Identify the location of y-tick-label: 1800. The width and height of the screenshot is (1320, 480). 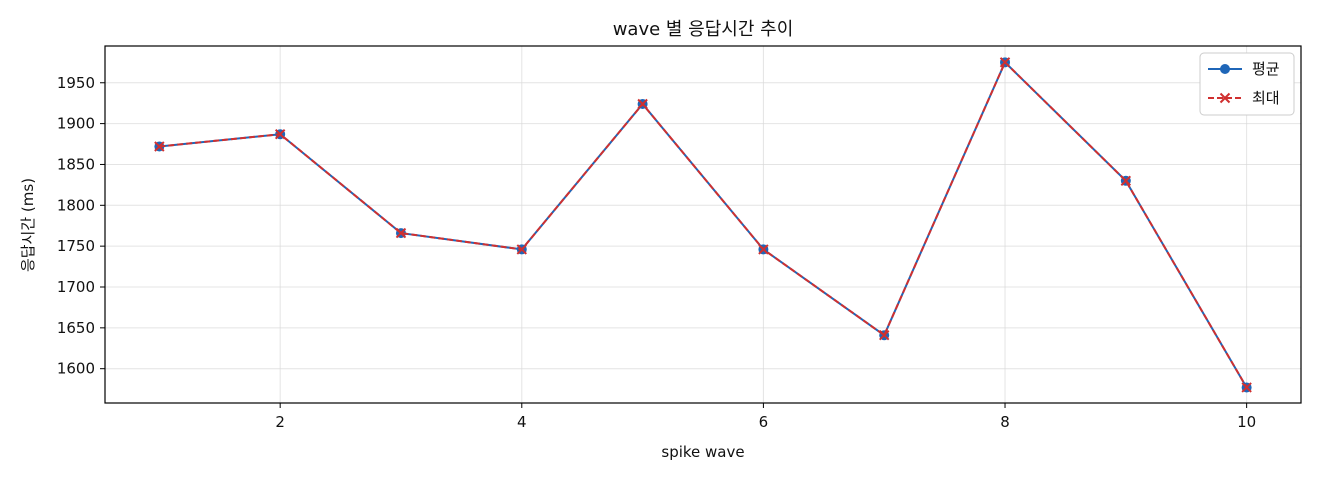
(76, 205).